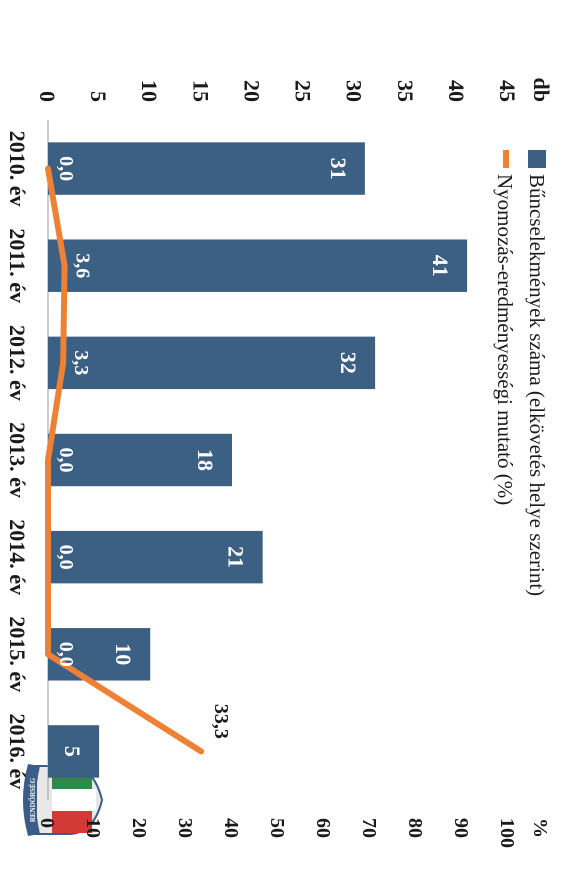 Image resolution: width=568 pixels, height=879 pixels. What do you see at coordinates (93, 828) in the screenshot?
I see `right-axis-tick-label: 10` at bounding box center [93, 828].